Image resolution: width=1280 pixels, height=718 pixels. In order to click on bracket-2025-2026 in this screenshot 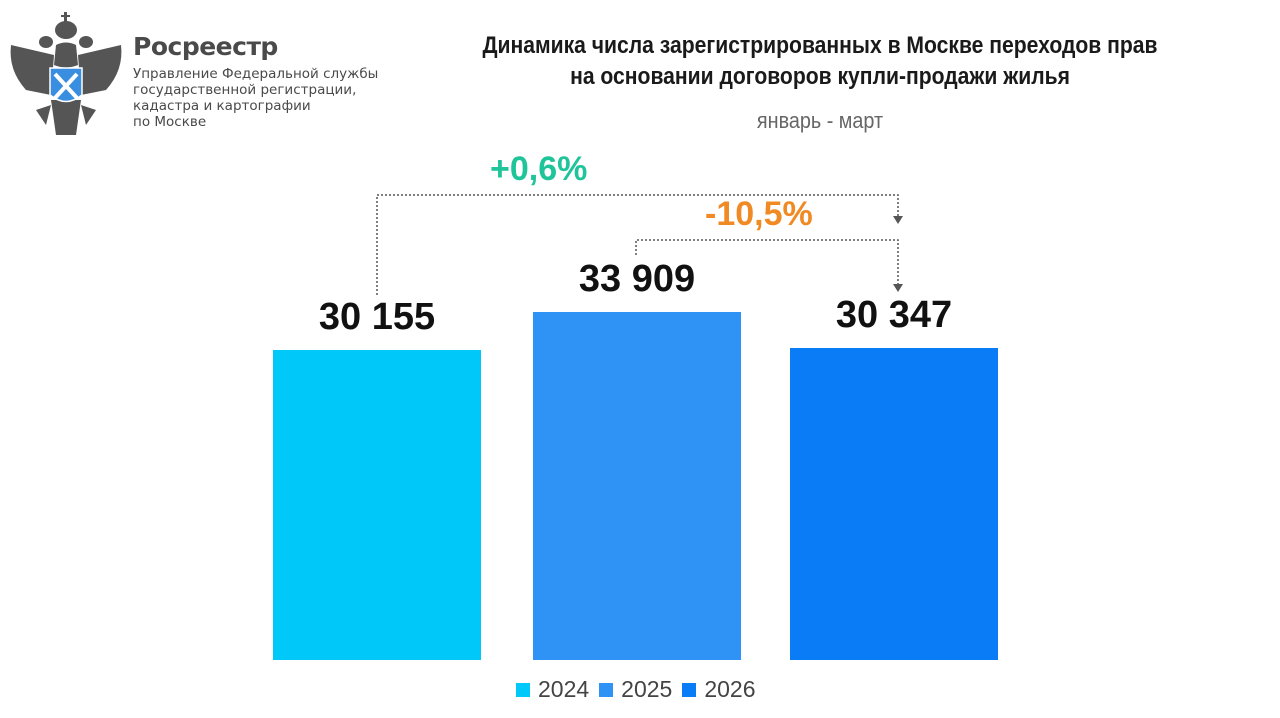, I will do `click(767, 261)`.